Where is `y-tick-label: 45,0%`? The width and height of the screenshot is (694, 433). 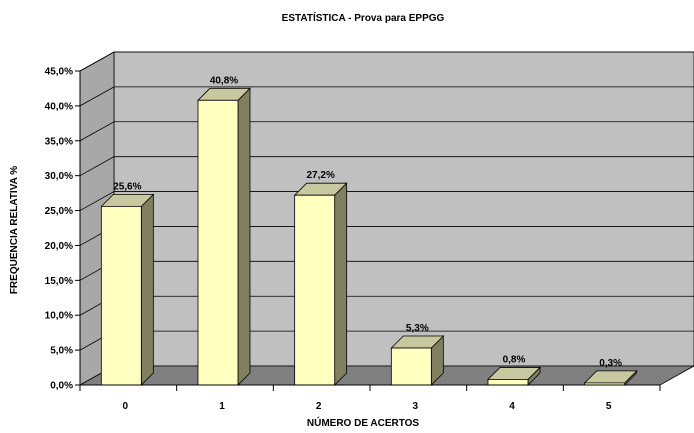 y-tick-label: 45,0% is located at coordinates (59, 72).